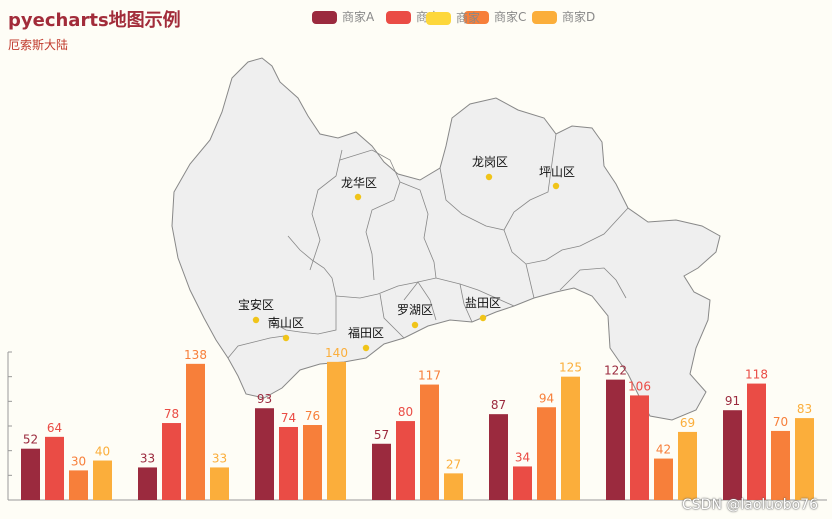 The width and height of the screenshot is (832, 519). What do you see at coordinates (510, 17) in the screenshot?
I see `legend-label: 商家C` at bounding box center [510, 17].